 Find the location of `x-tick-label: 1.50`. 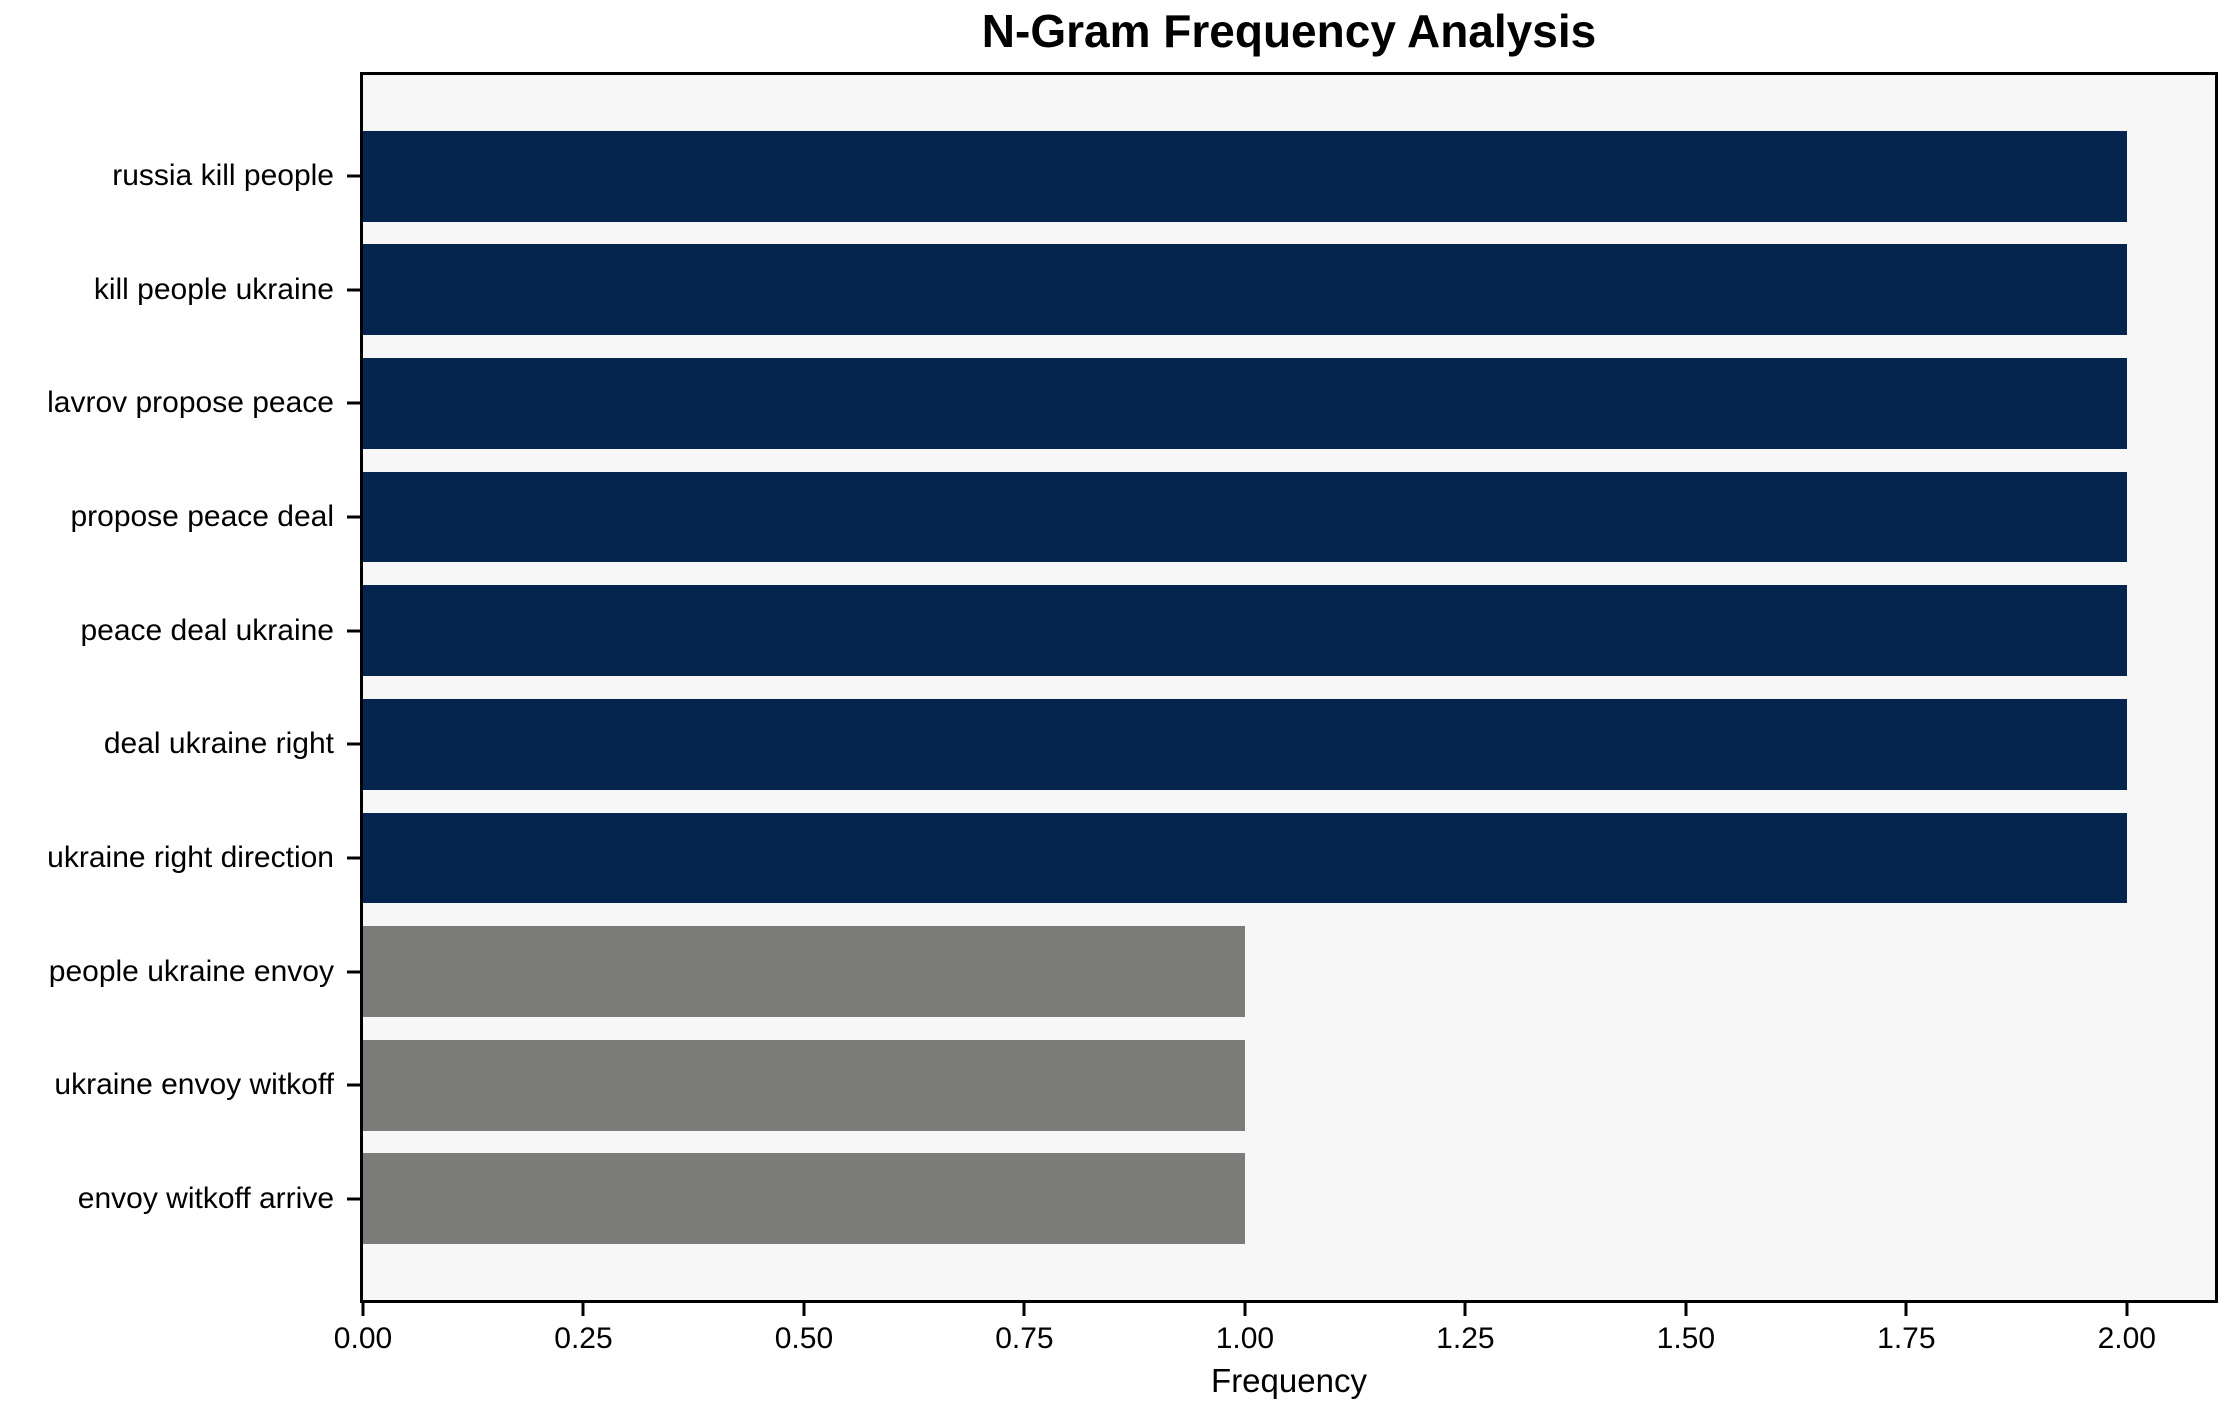

x-tick-label: 1.50 is located at coordinates (1686, 1338).